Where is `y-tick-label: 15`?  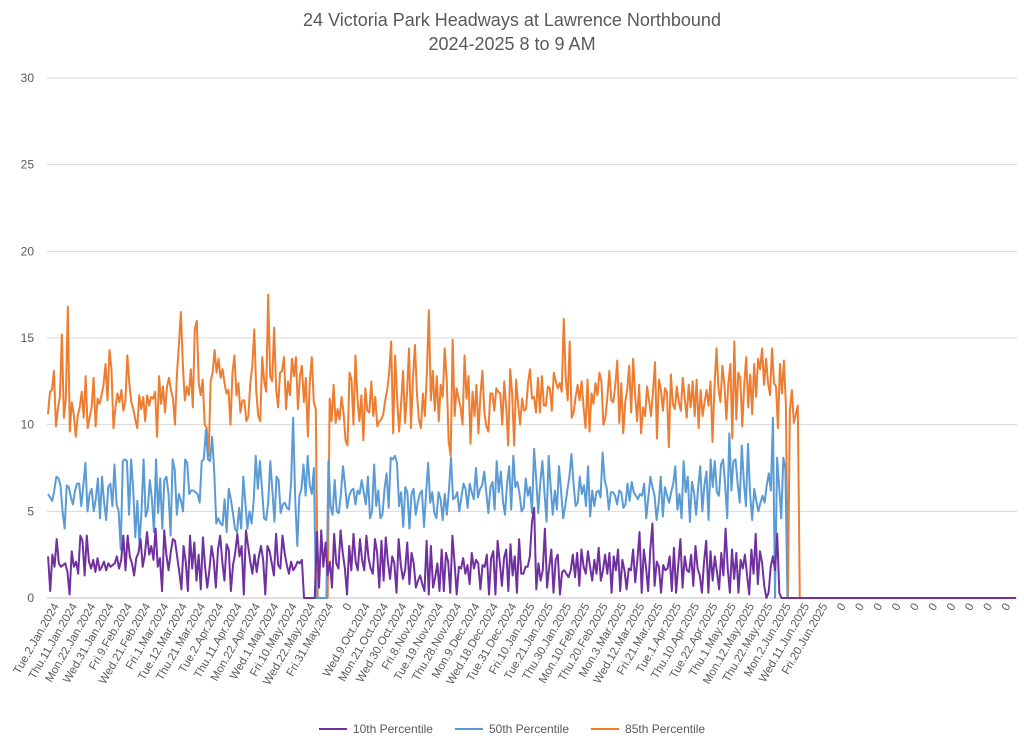 y-tick-label: 15 is located at coordinates (28, 338).